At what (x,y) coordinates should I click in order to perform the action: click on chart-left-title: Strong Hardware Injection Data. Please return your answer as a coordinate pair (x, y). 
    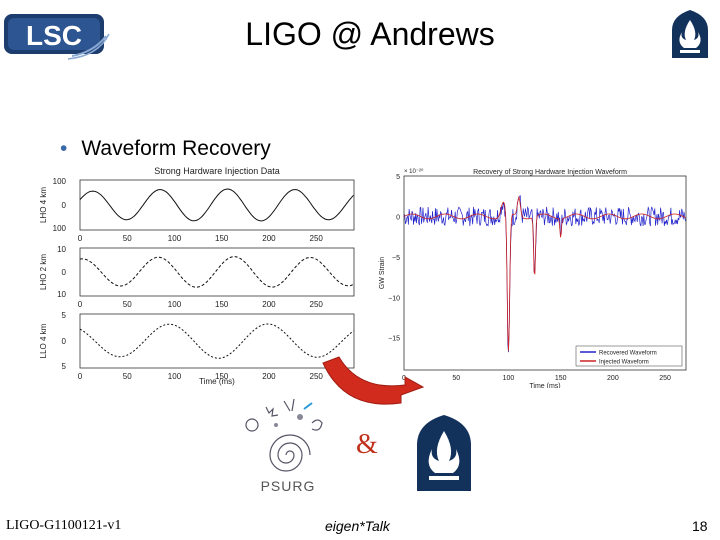
    Looking at the image, I should click on (217, 171).